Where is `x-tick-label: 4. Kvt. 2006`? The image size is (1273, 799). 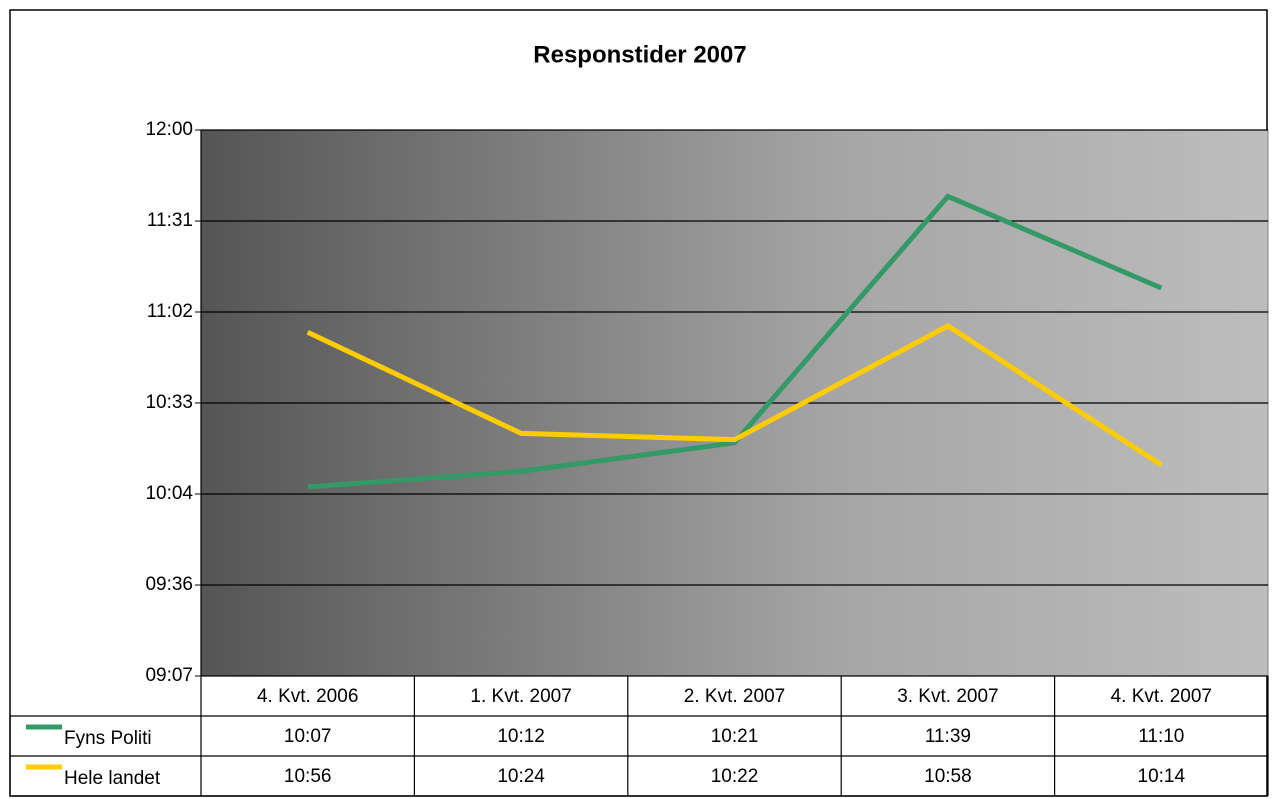
x-tick-label: 4. Kvt. 2006 is located at coordinates (307, 696).